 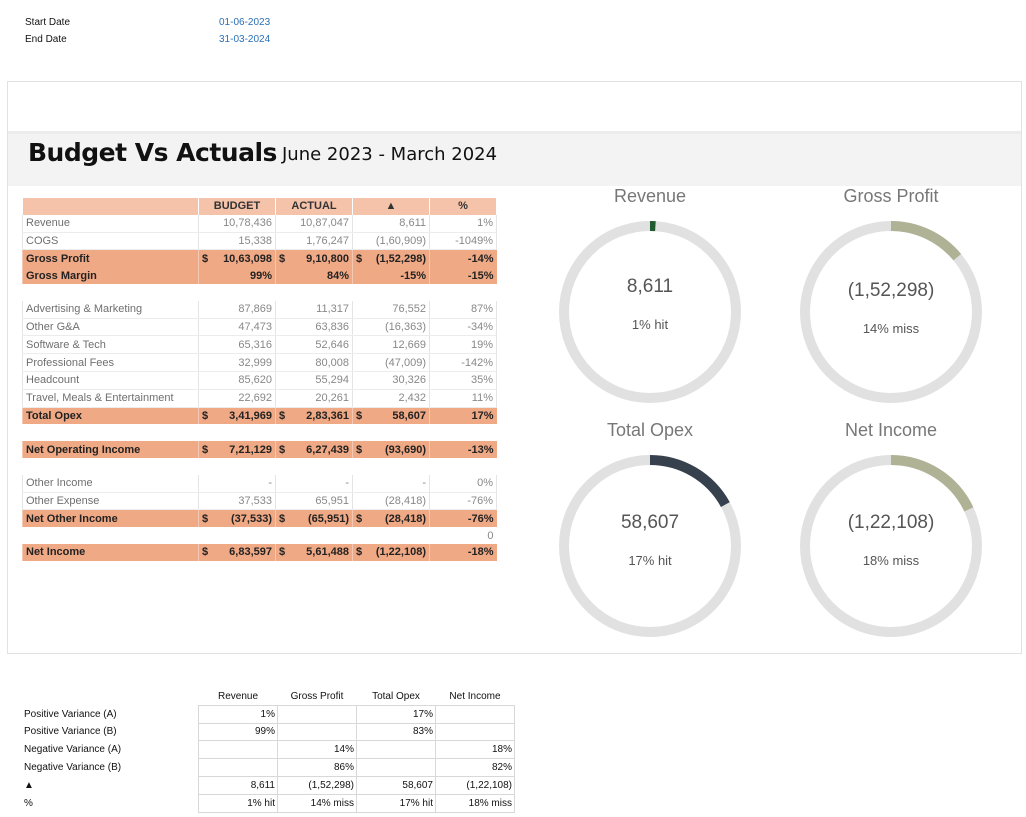 What do you see at coordinates (650, 324) in the screenshot?
I see `gauge-subtext: 1% hit` at bounding box center [650, 324].